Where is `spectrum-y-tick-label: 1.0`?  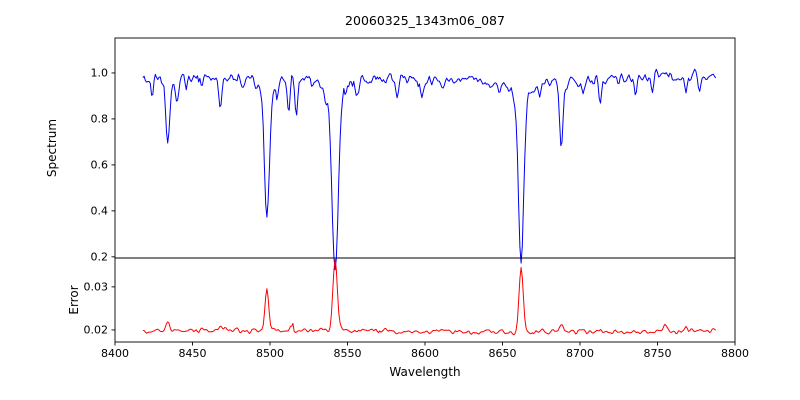
spectrum-y-tick-label: 1.0 is located at coordinates (100, 72).